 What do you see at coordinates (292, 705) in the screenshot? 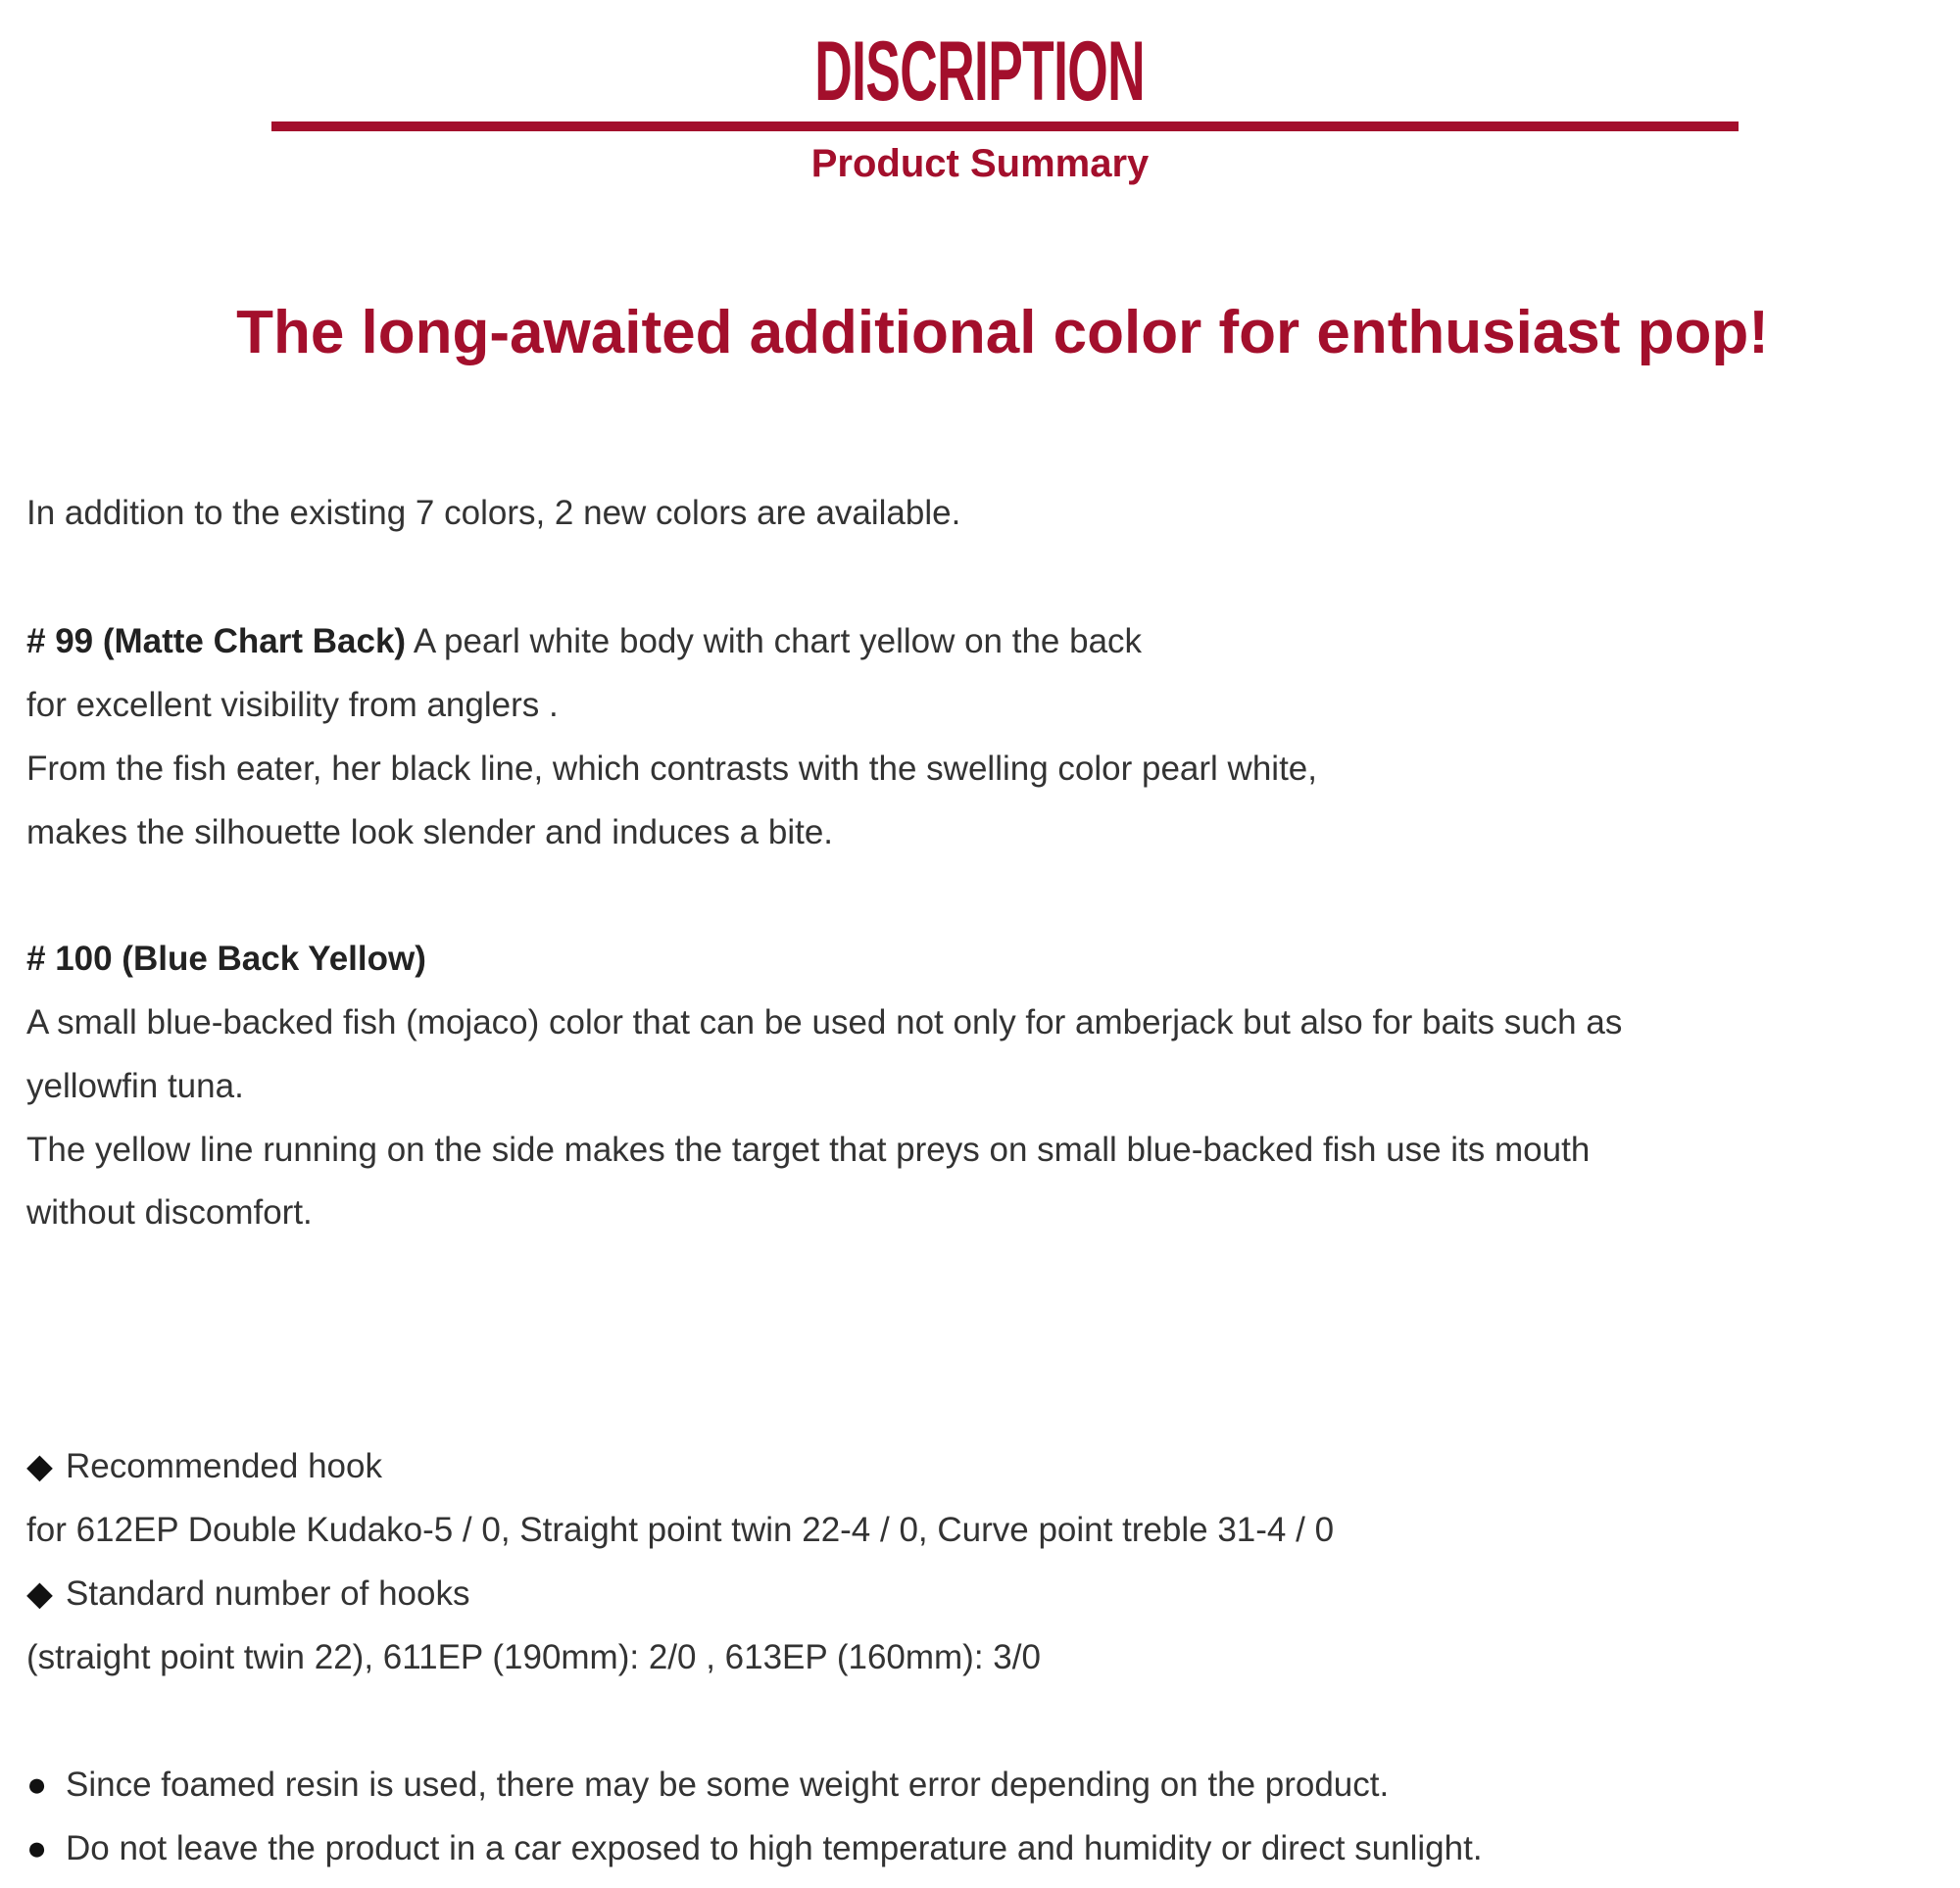
I see `color-99-line: for excellent visibility from anglers .` at bounding box center [292, 705].